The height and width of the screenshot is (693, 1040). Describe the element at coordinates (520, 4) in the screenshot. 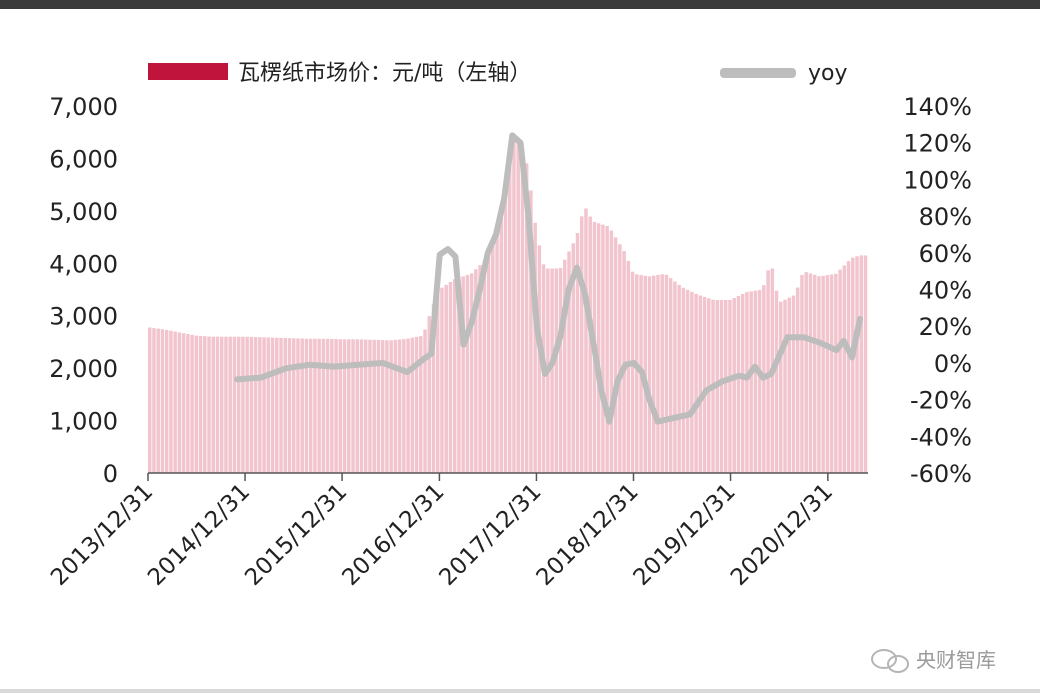

I see `top-border` at that location.